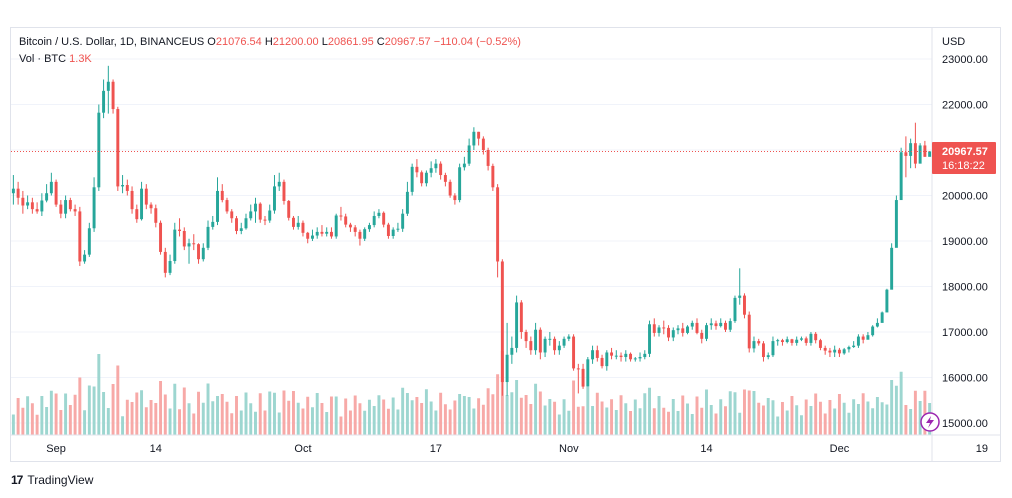  I want to click on candle-countdown: 16:18:22, so click(963, 166).